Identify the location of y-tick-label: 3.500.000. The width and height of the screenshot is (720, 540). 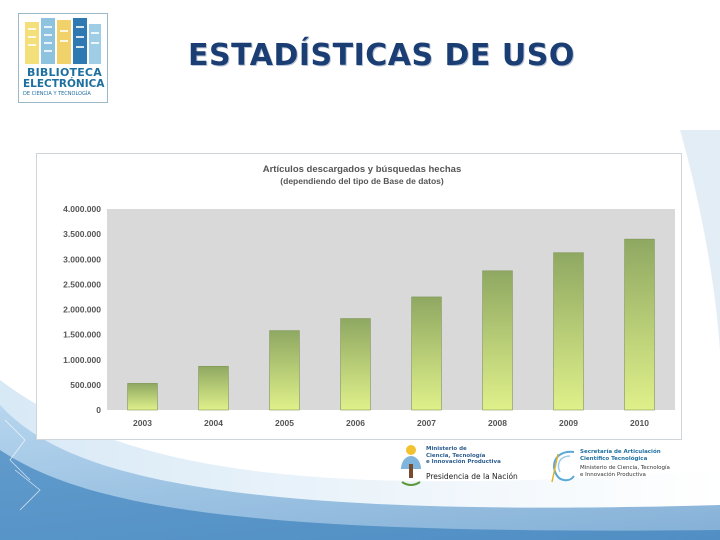
(82, 234).